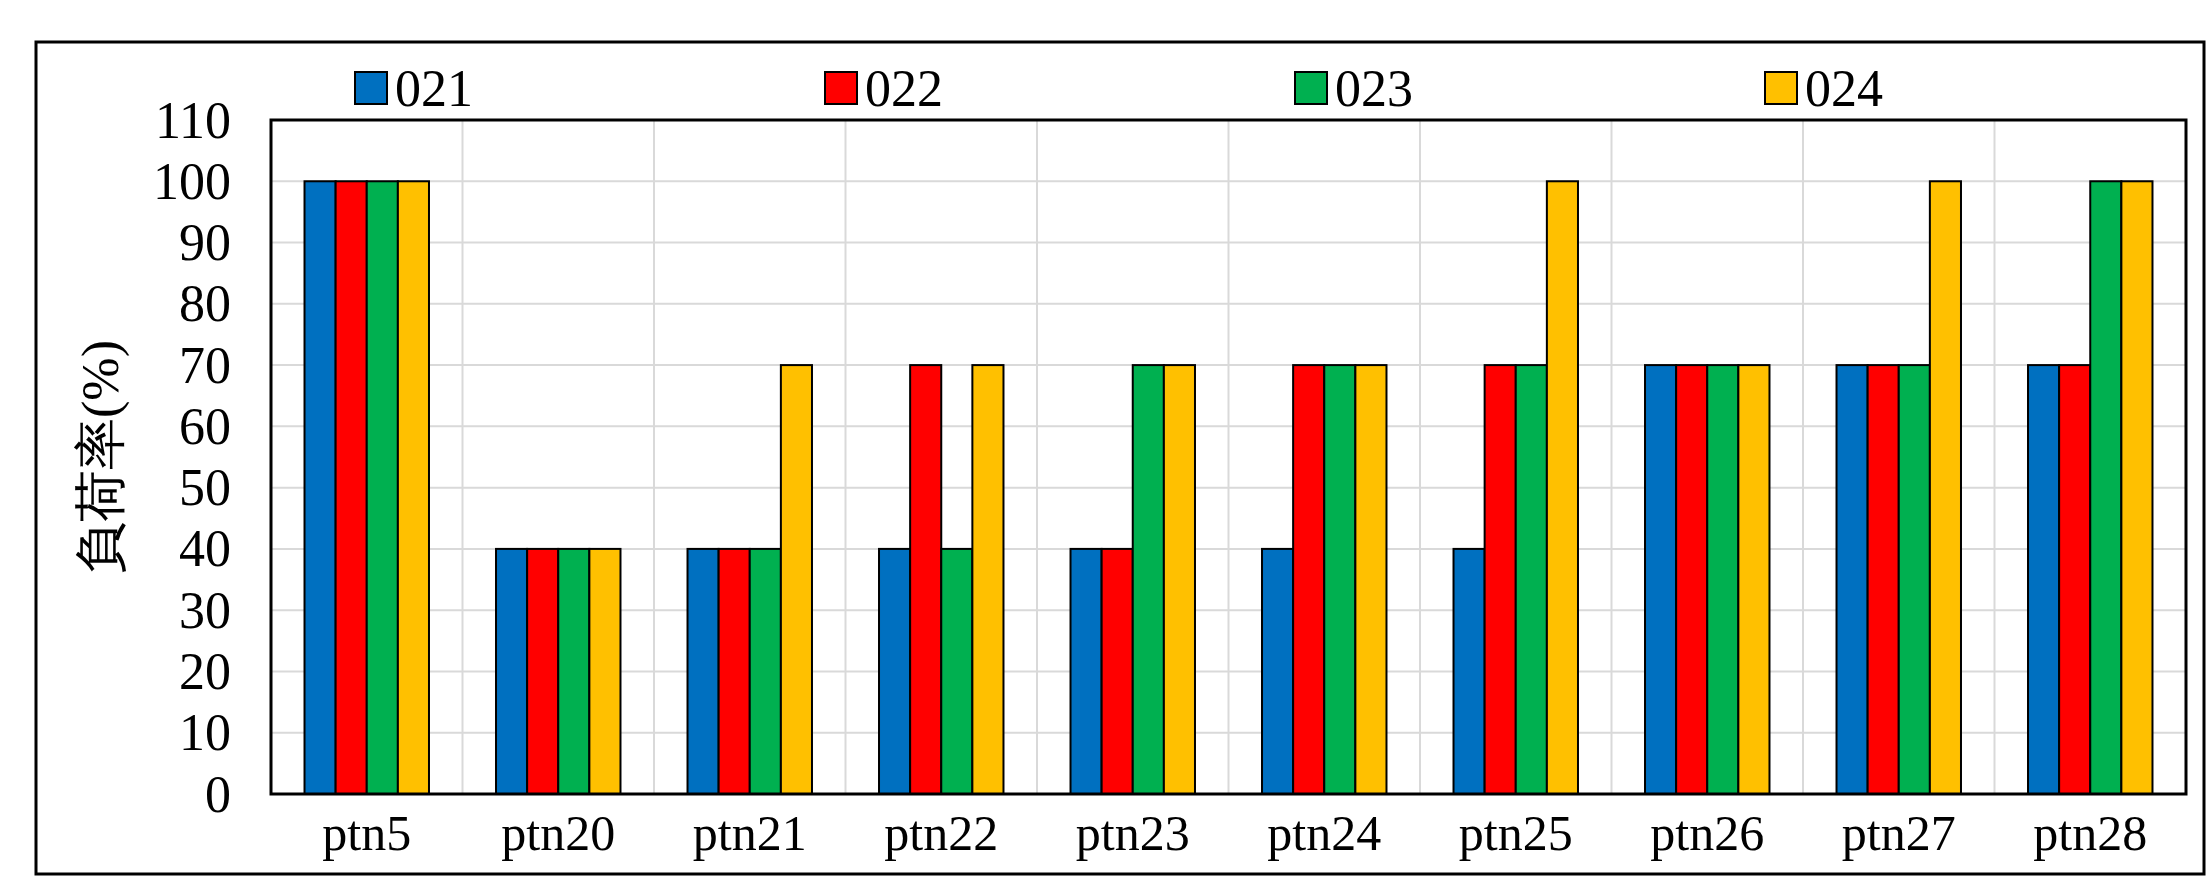 The height and width of the screenshot is (878, 2212). I want to click on x-tick-label: ptn24, so click(1324, 833).